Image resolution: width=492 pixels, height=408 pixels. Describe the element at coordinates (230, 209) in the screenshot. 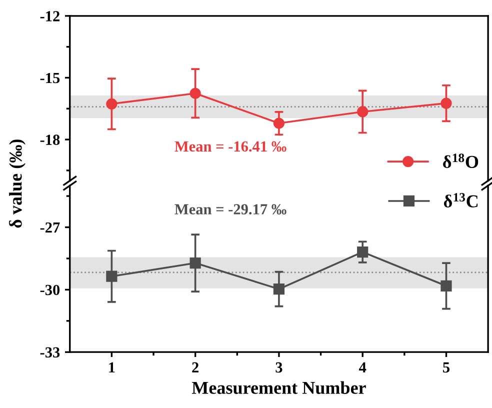

I see `annotation: Mean = -29.17 ‰` at that location.